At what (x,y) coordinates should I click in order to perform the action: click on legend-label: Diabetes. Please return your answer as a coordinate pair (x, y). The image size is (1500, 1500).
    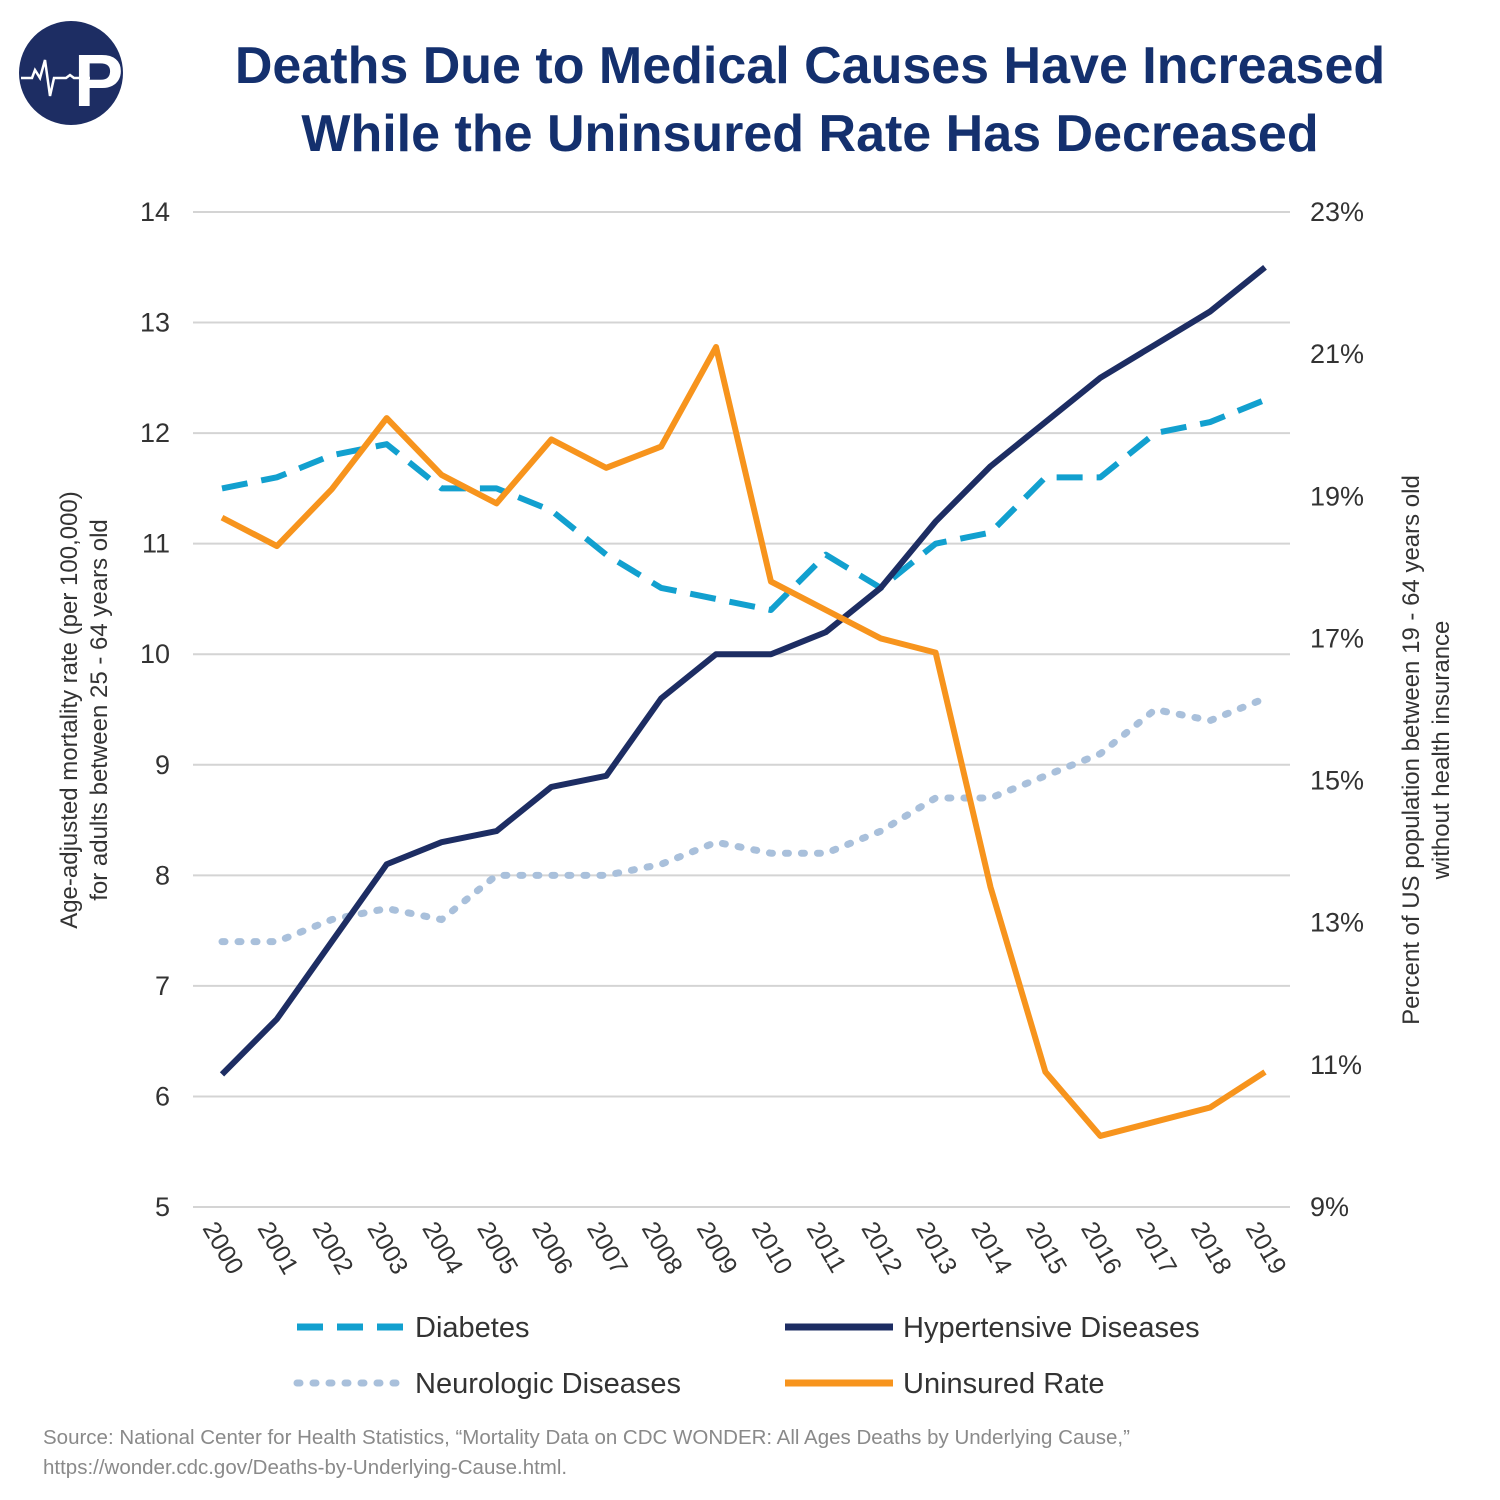
    Looking at the image, I should click on (472, 1328).